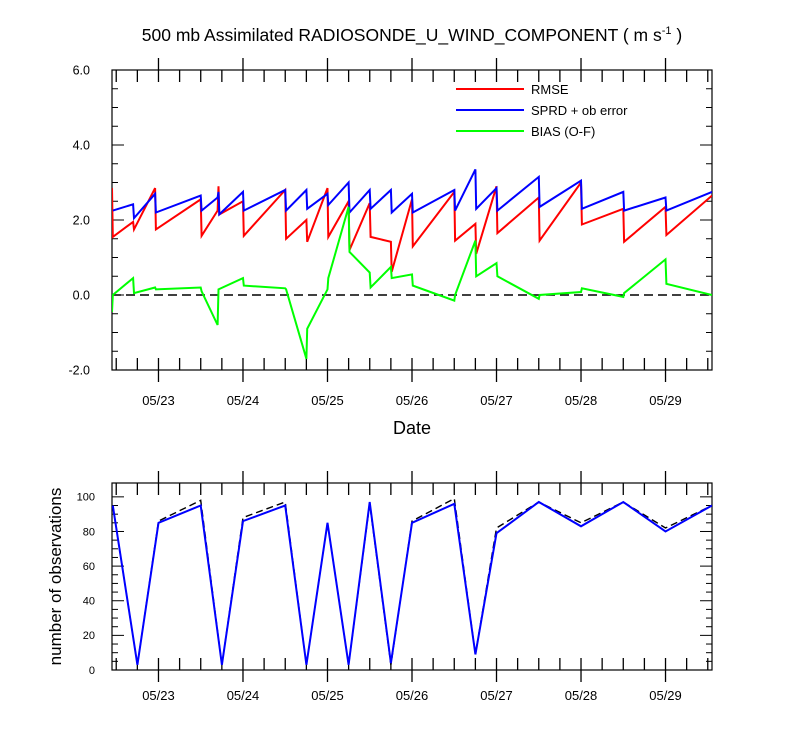  What do you see at coordinates (79, 370) in the screenshot?
I see `y-tick-label: -2.0` at bounding box center [79, 370].